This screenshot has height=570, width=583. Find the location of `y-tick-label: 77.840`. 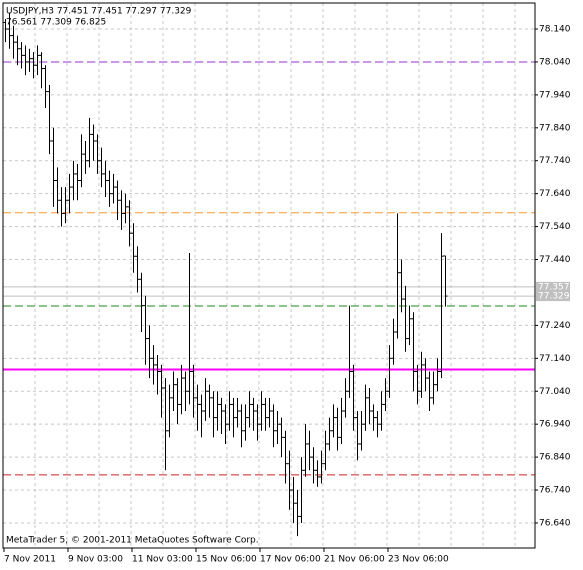

y-tick-label: 77.840 is located at coordinates (555, 128).